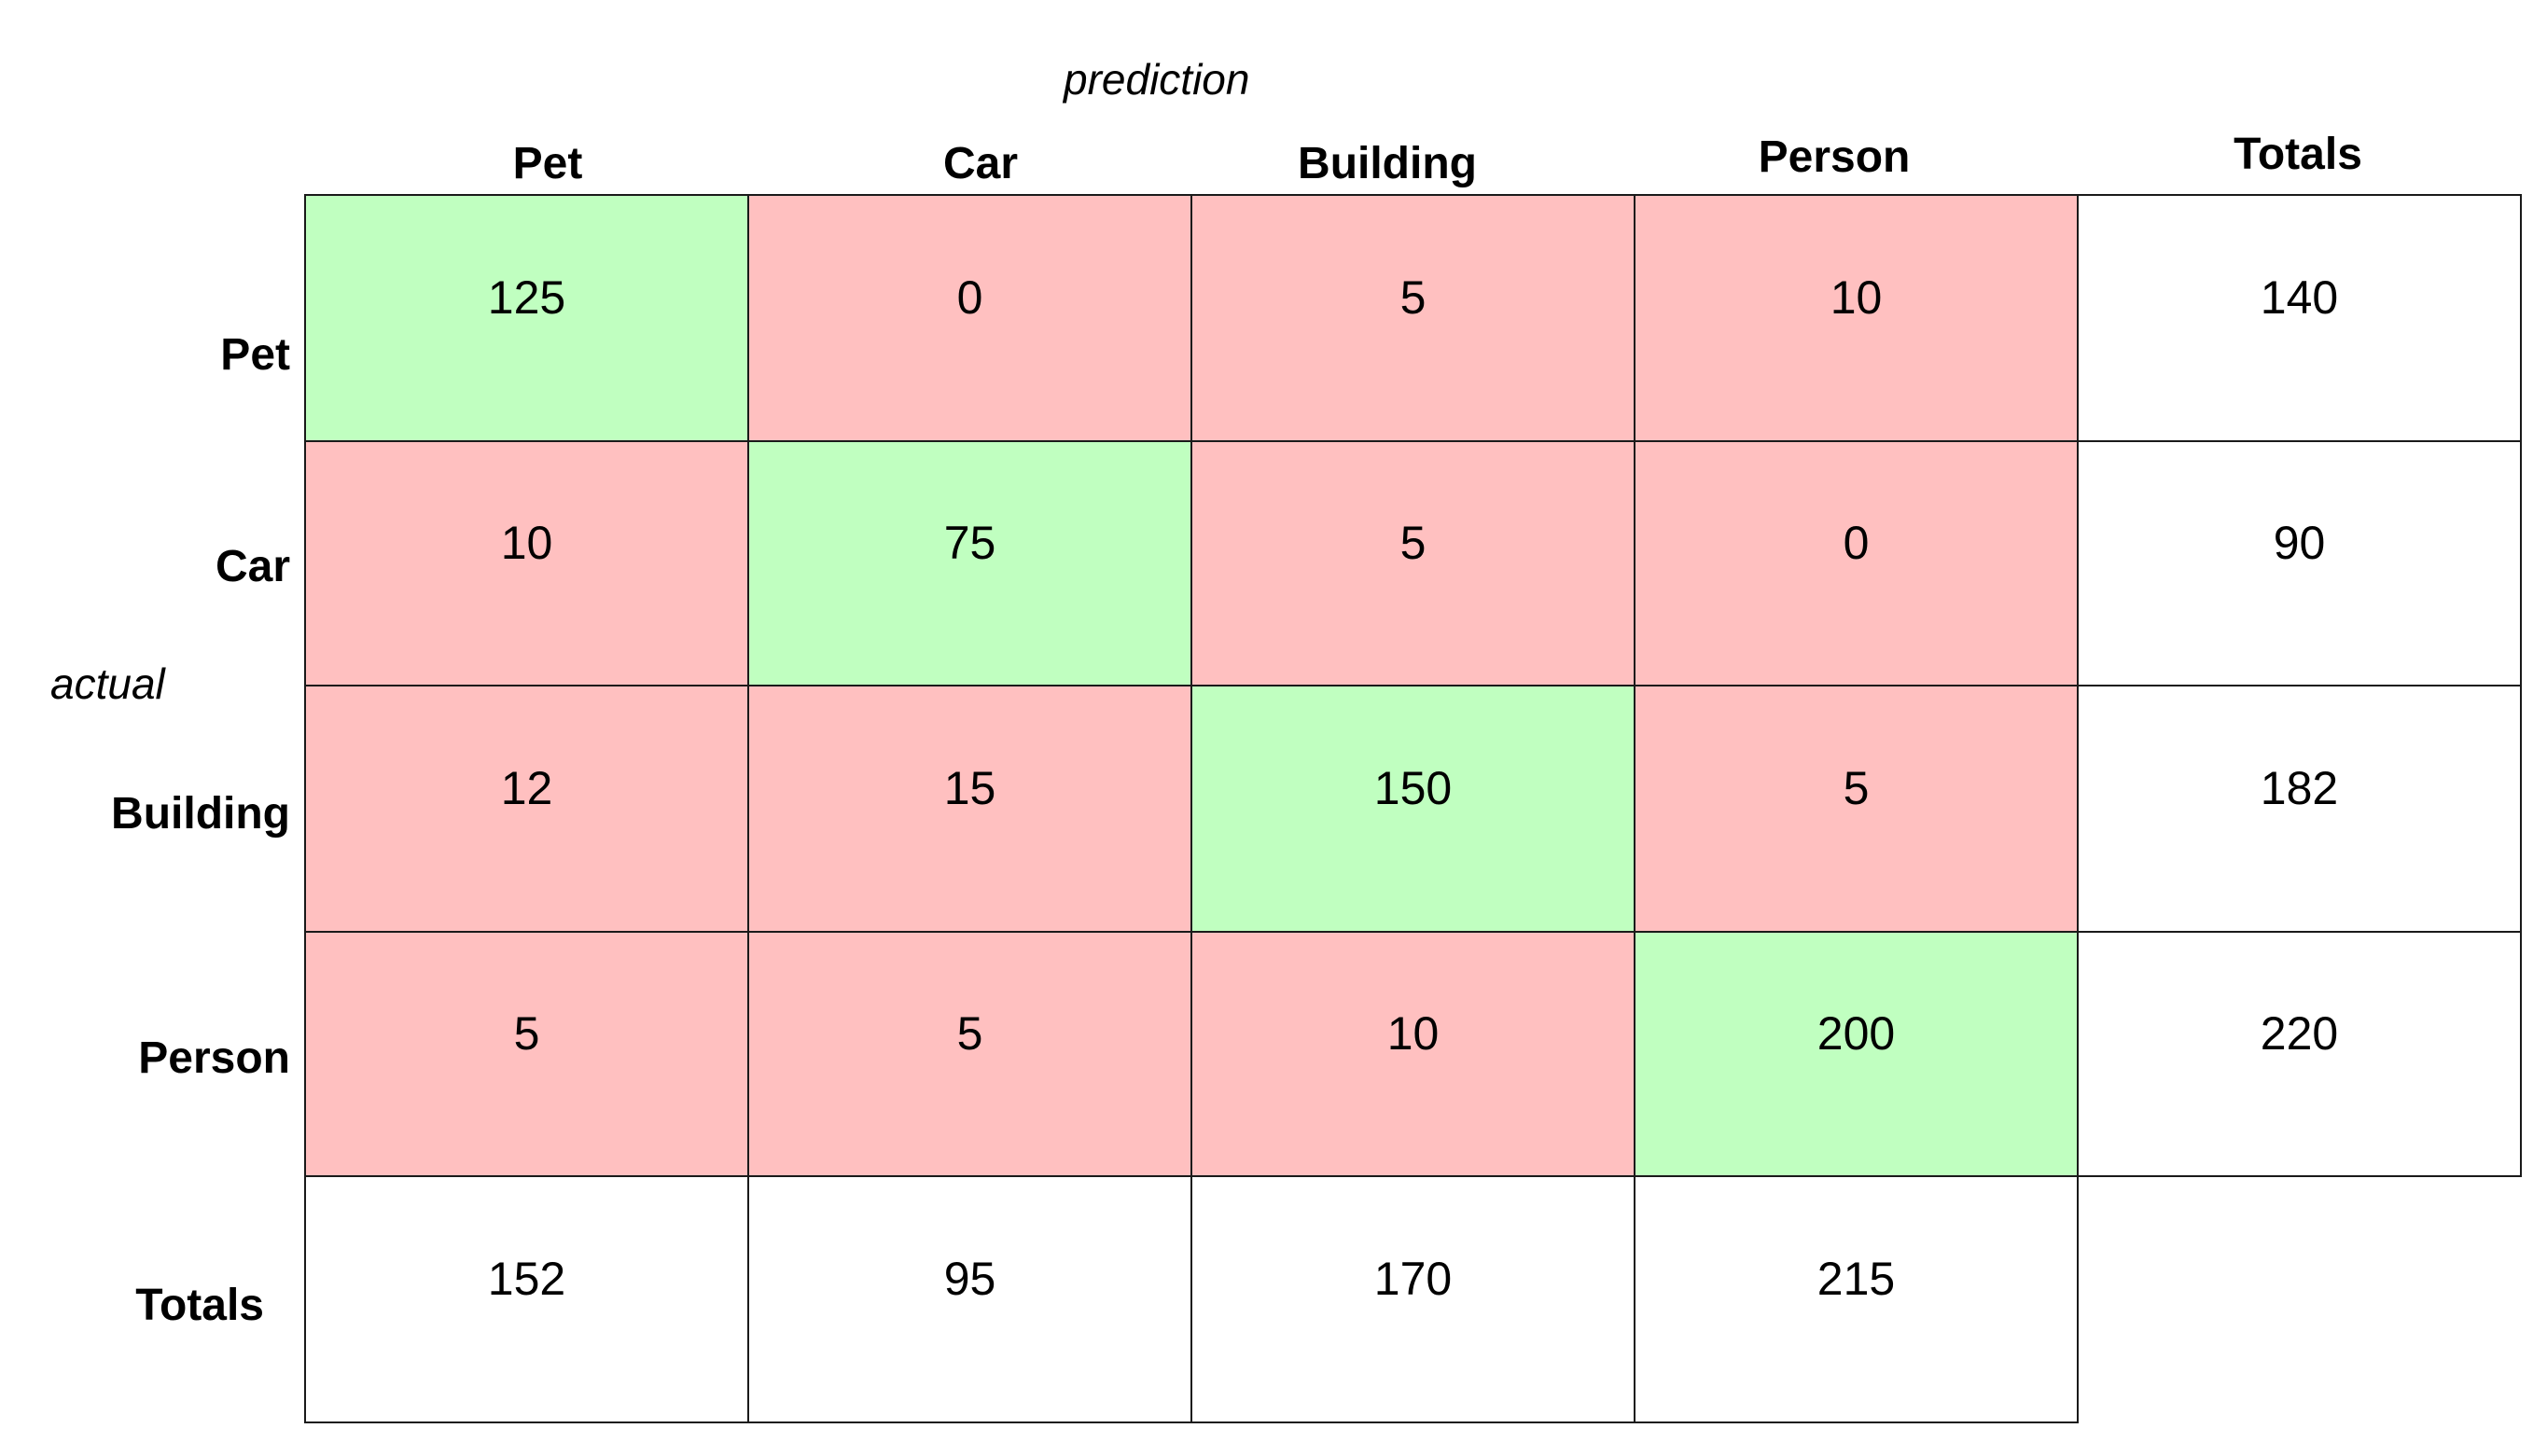  I want to click on column-total-cell: 170, so click(1413, 1299).